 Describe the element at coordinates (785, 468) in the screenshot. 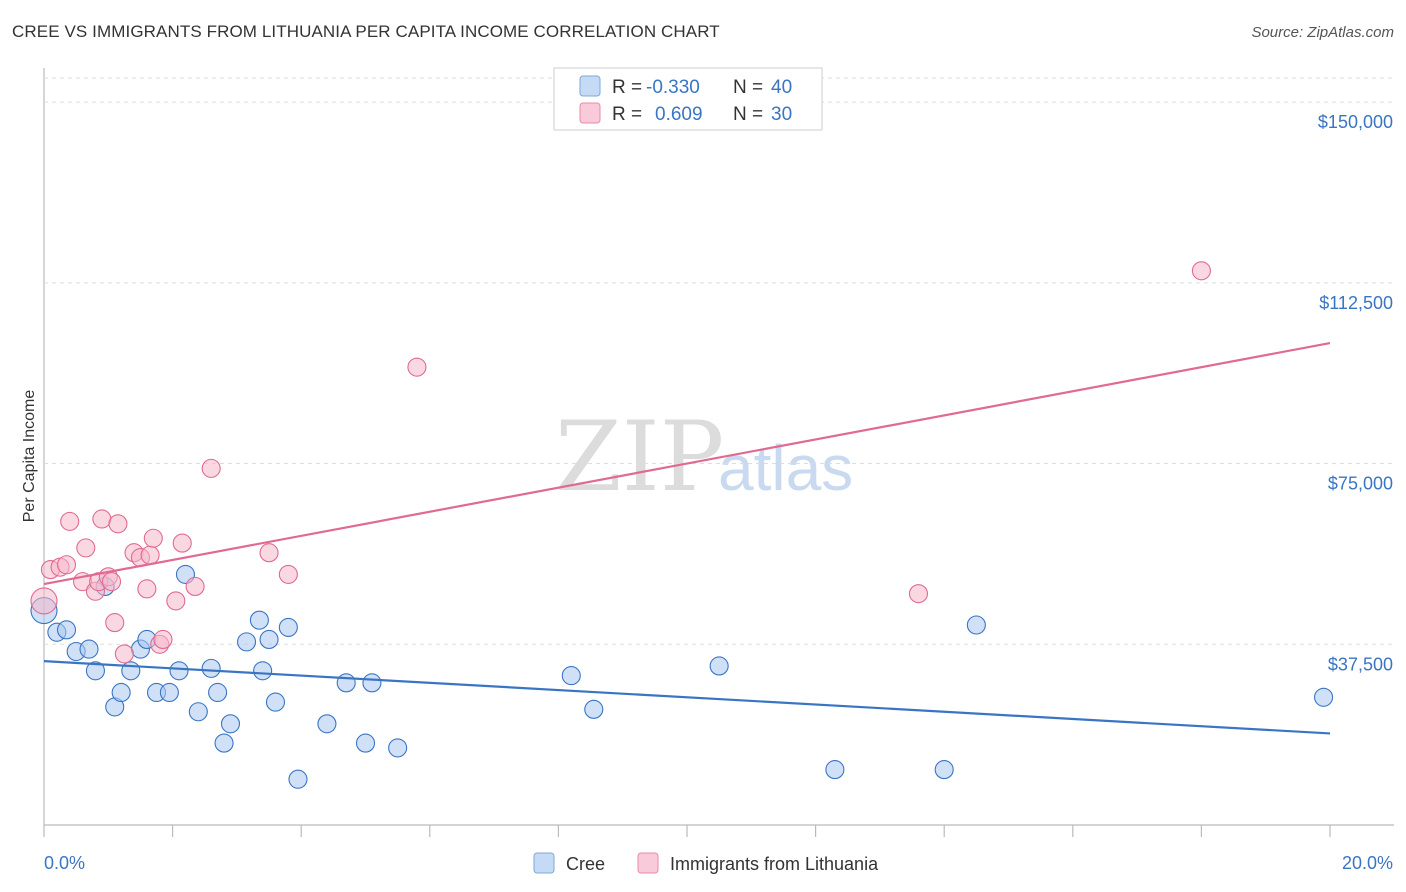

I see `watermark-atlas: atlas` at that location.